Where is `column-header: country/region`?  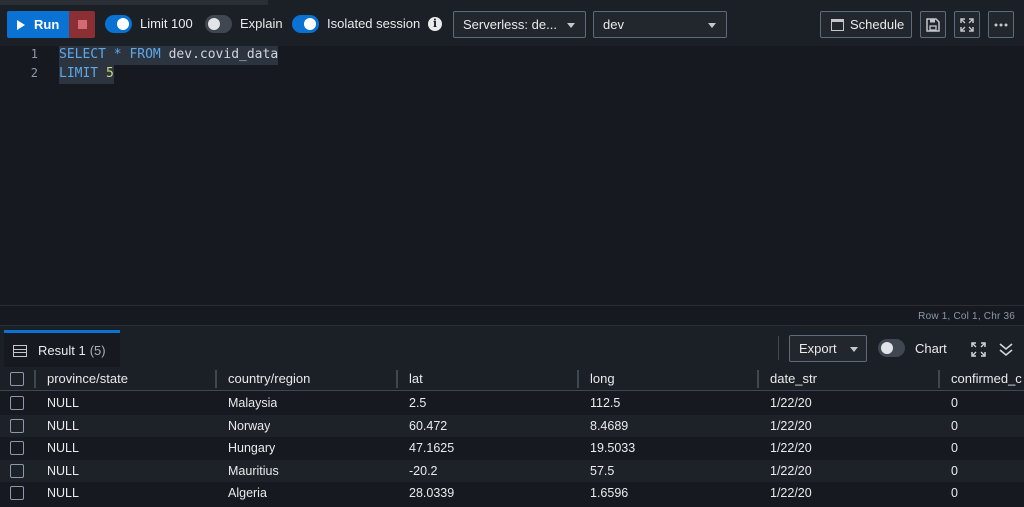 column-header: country/region is located at coordinates (269, 378).